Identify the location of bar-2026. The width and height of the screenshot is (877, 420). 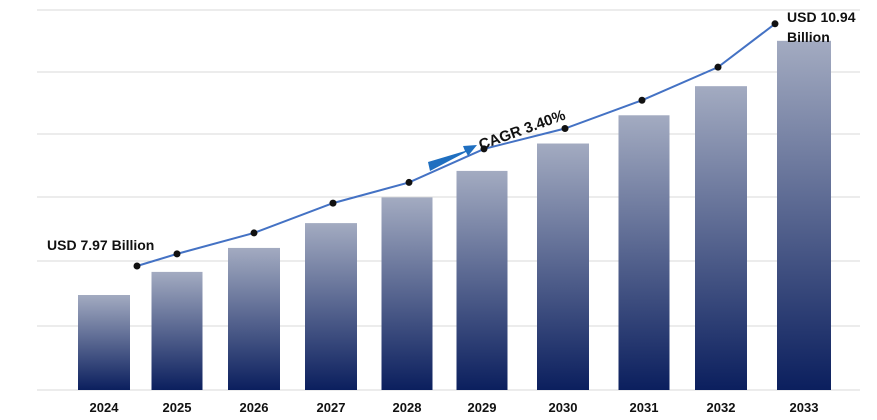
(254, 318).